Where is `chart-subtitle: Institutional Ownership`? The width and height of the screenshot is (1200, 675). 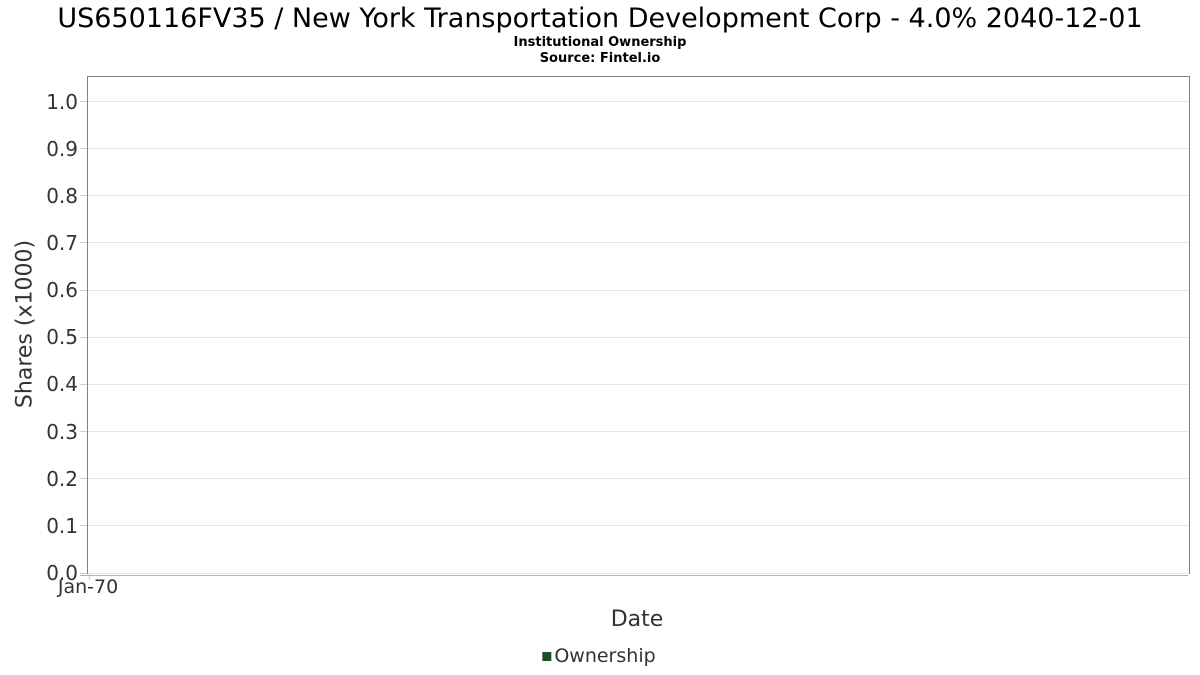
chart-subtitle: Institutional Ownership is located at coordinates (600, 42).